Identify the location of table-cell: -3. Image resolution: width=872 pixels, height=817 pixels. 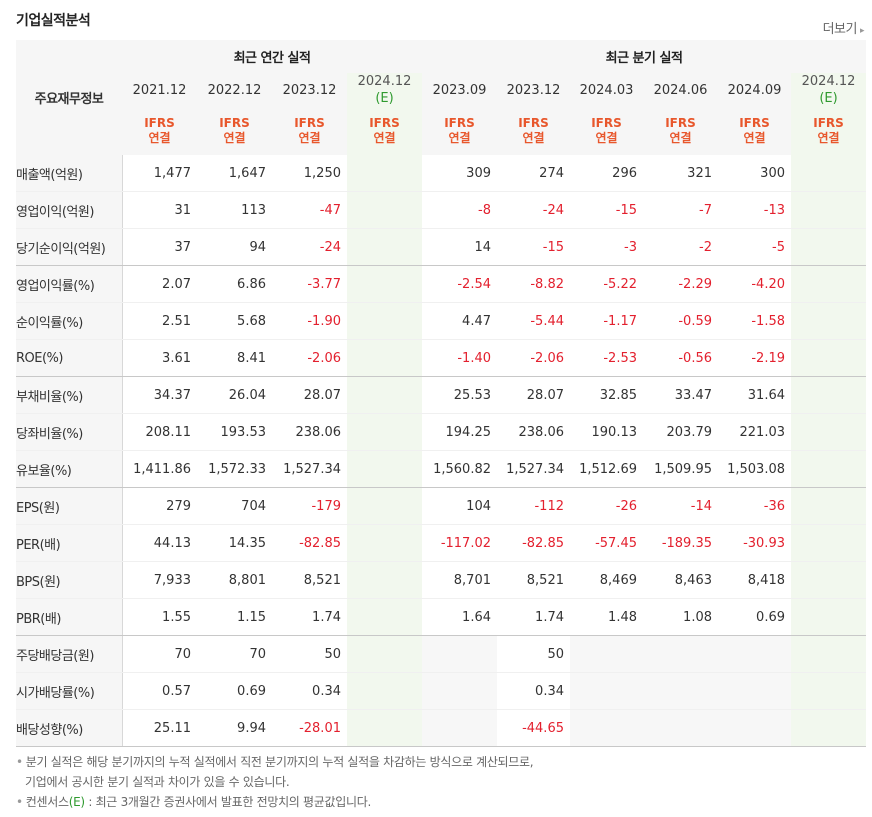
(606, 247).